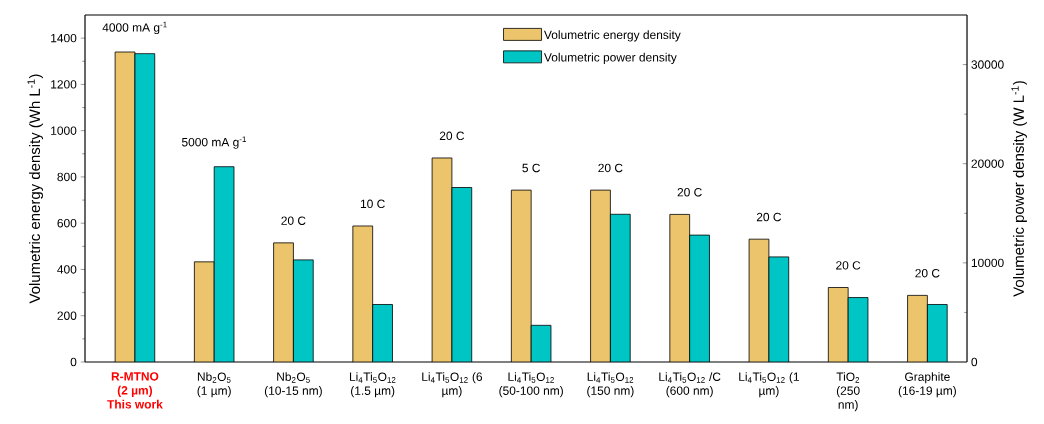 The height and width of the screenshot is (424, 1044). I want to click on y2-tick-label: 10000, so click(987, 263).